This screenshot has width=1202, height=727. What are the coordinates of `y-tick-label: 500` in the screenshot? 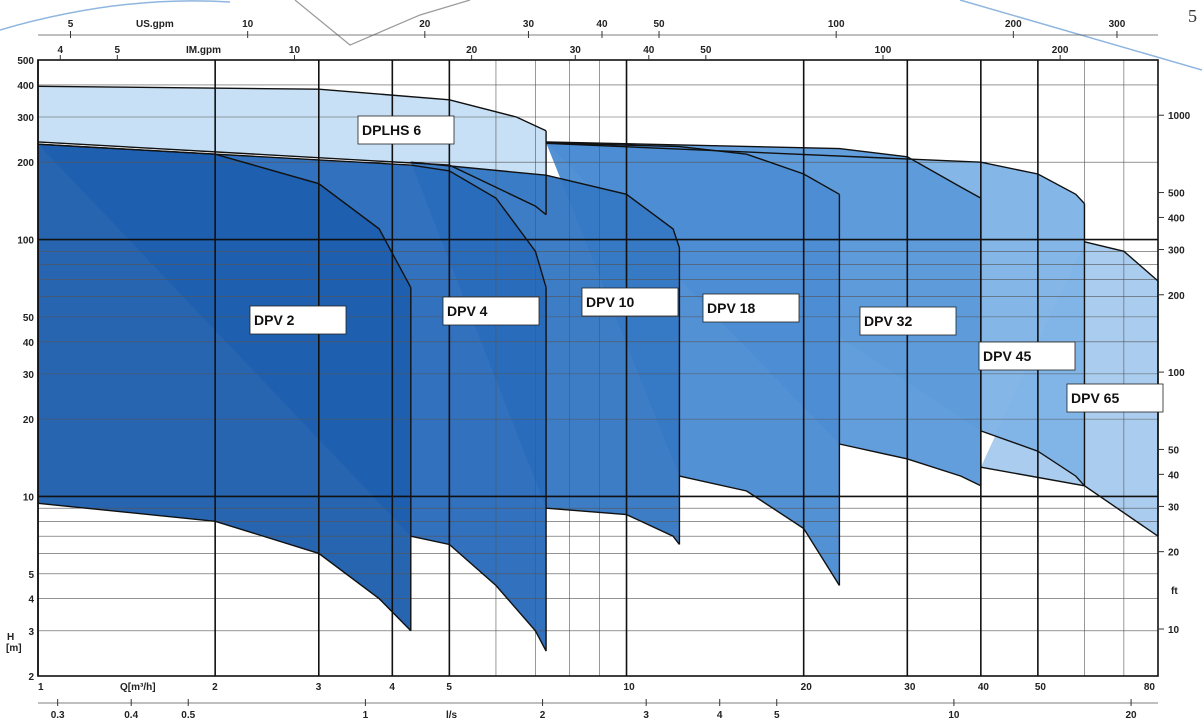 It's located at (25, 61).